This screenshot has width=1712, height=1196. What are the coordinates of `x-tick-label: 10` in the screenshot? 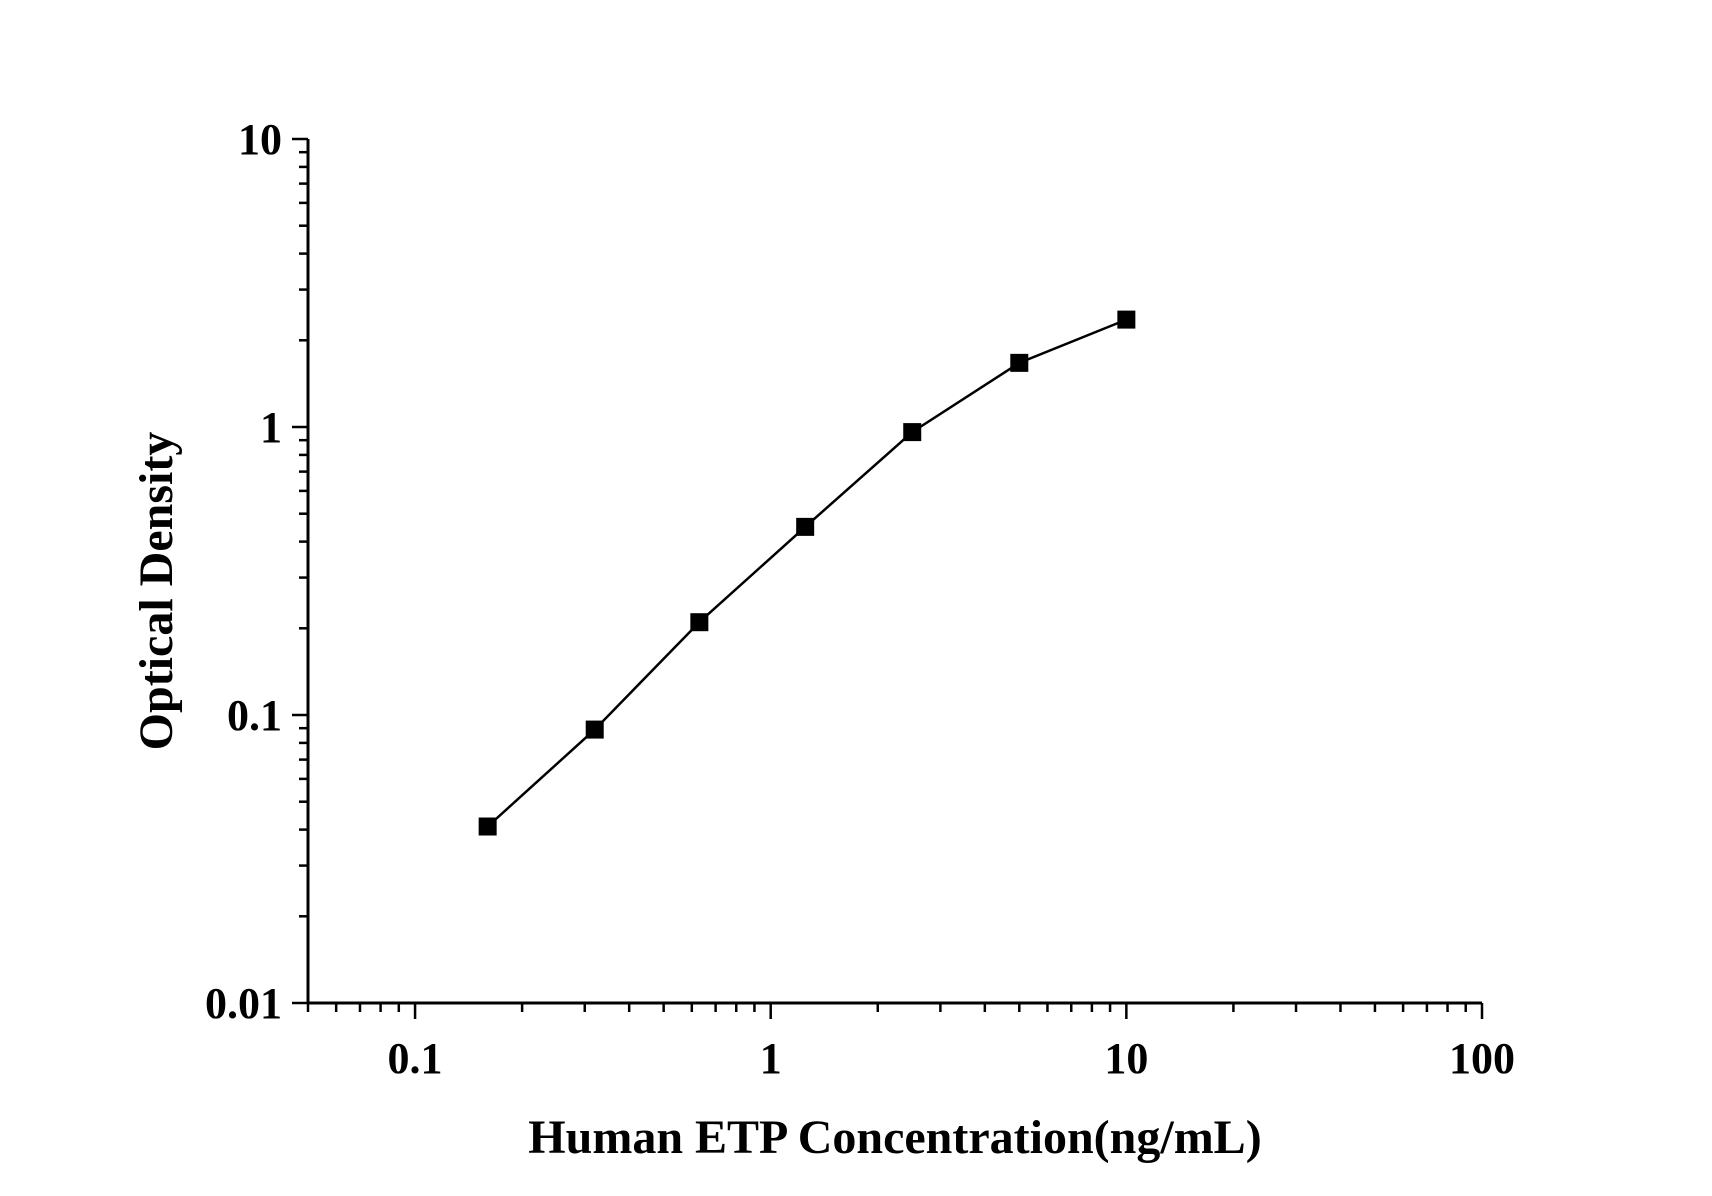 It's located at (1126, 1058).